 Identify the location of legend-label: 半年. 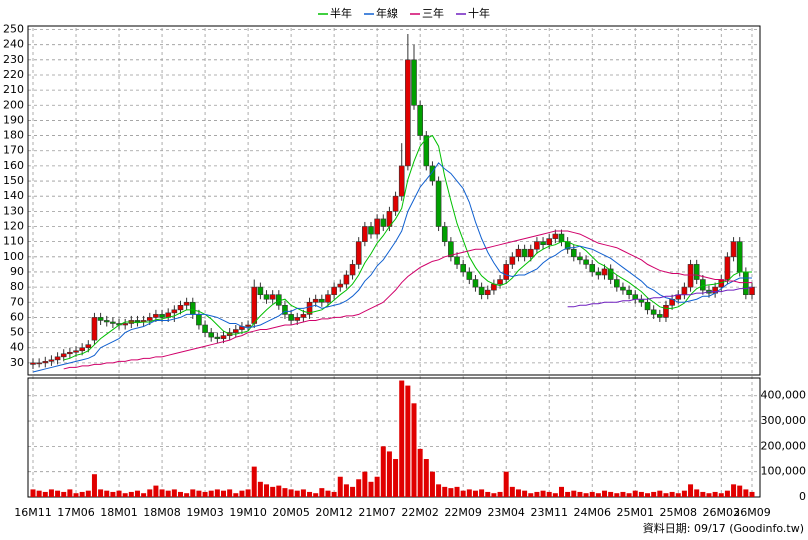
(341, 13).